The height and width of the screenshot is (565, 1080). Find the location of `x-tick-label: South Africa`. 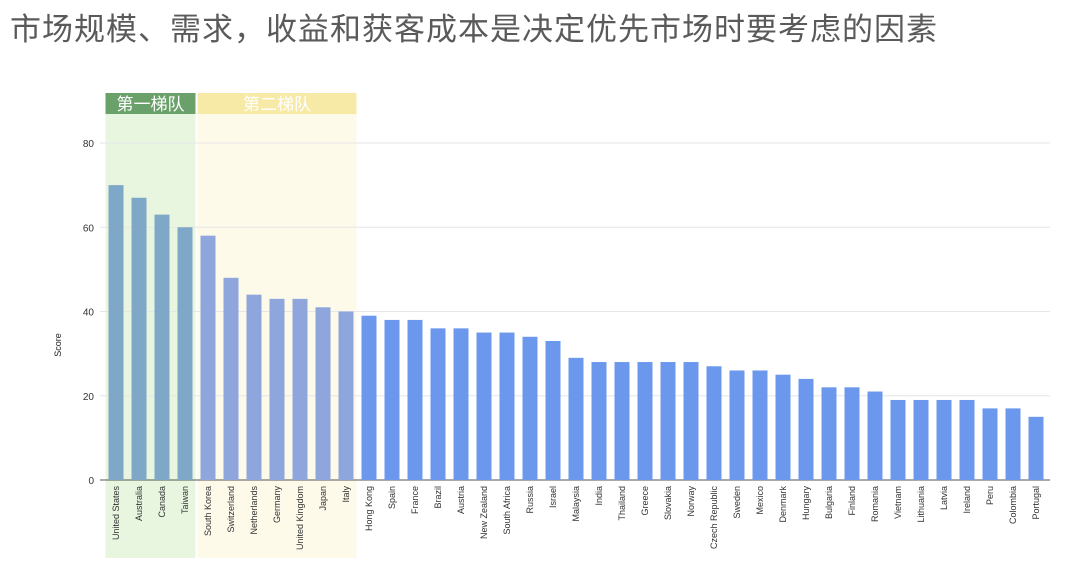

x-tick-label: South Africa is located at coordinates (507, 510).